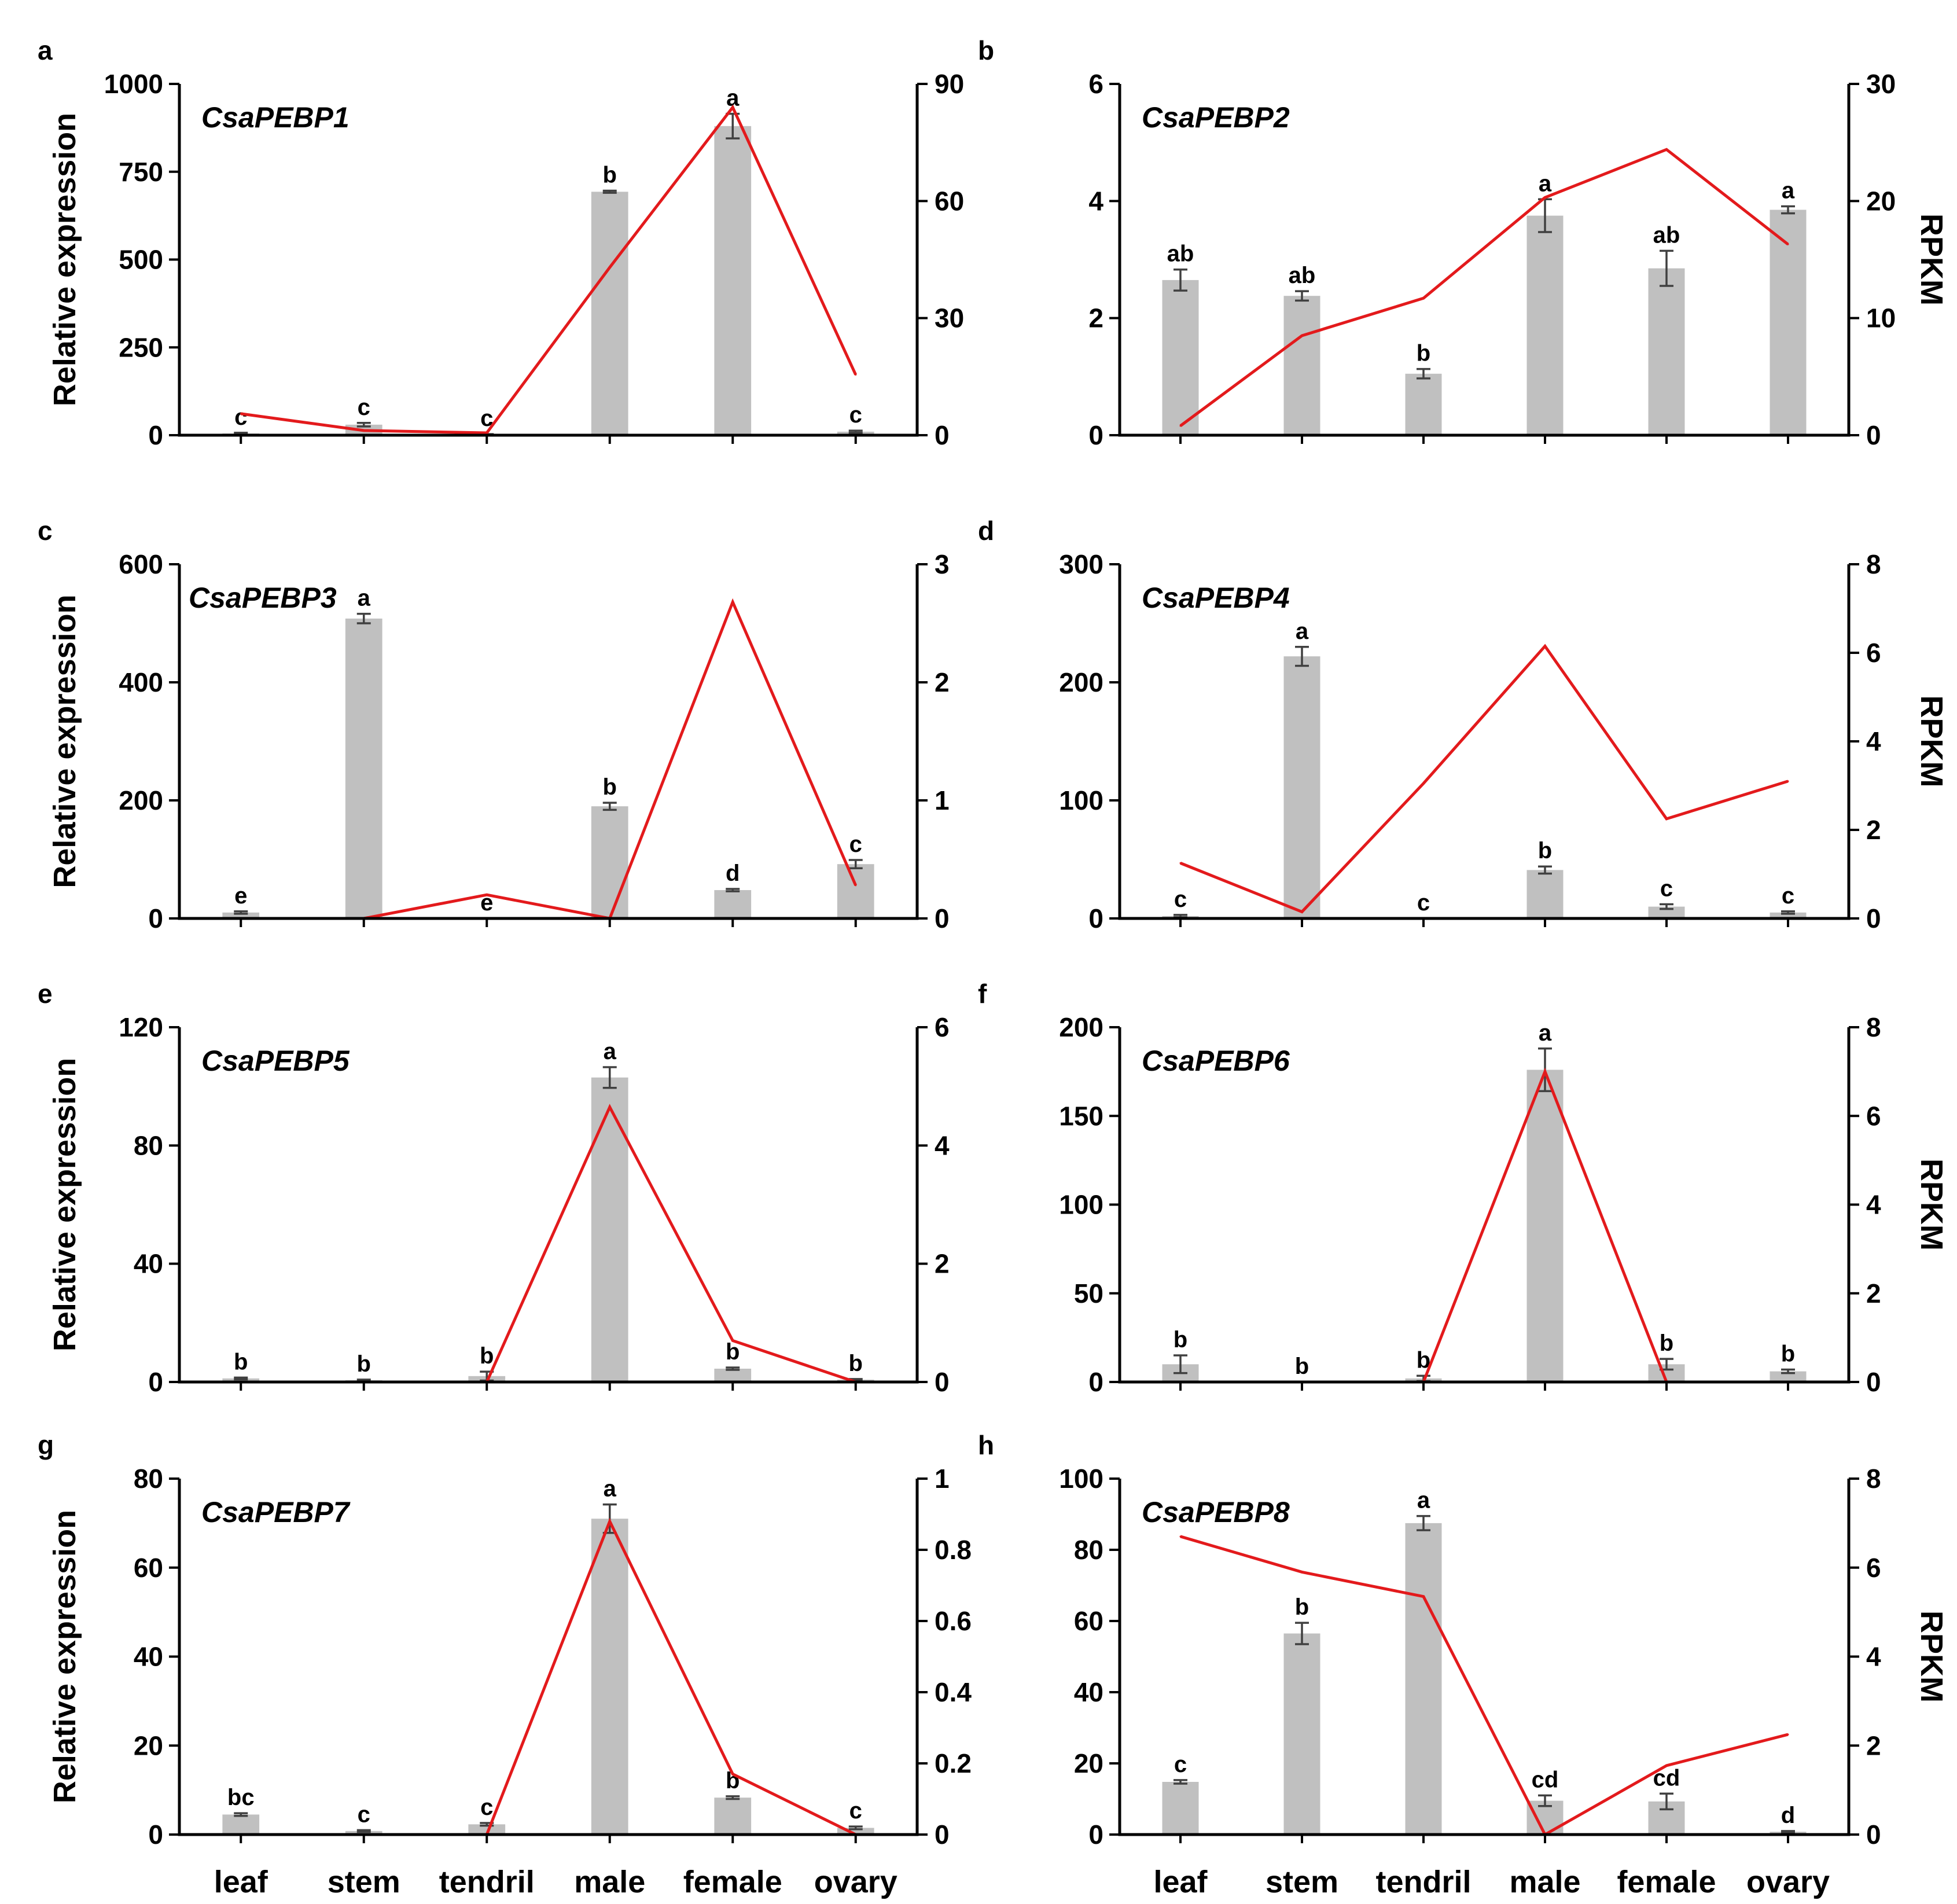  What do you see at coordinates (1088, 1293) in the screenshot?
I see `y-tick-label: 50` at bounding box center [1088, 1293].